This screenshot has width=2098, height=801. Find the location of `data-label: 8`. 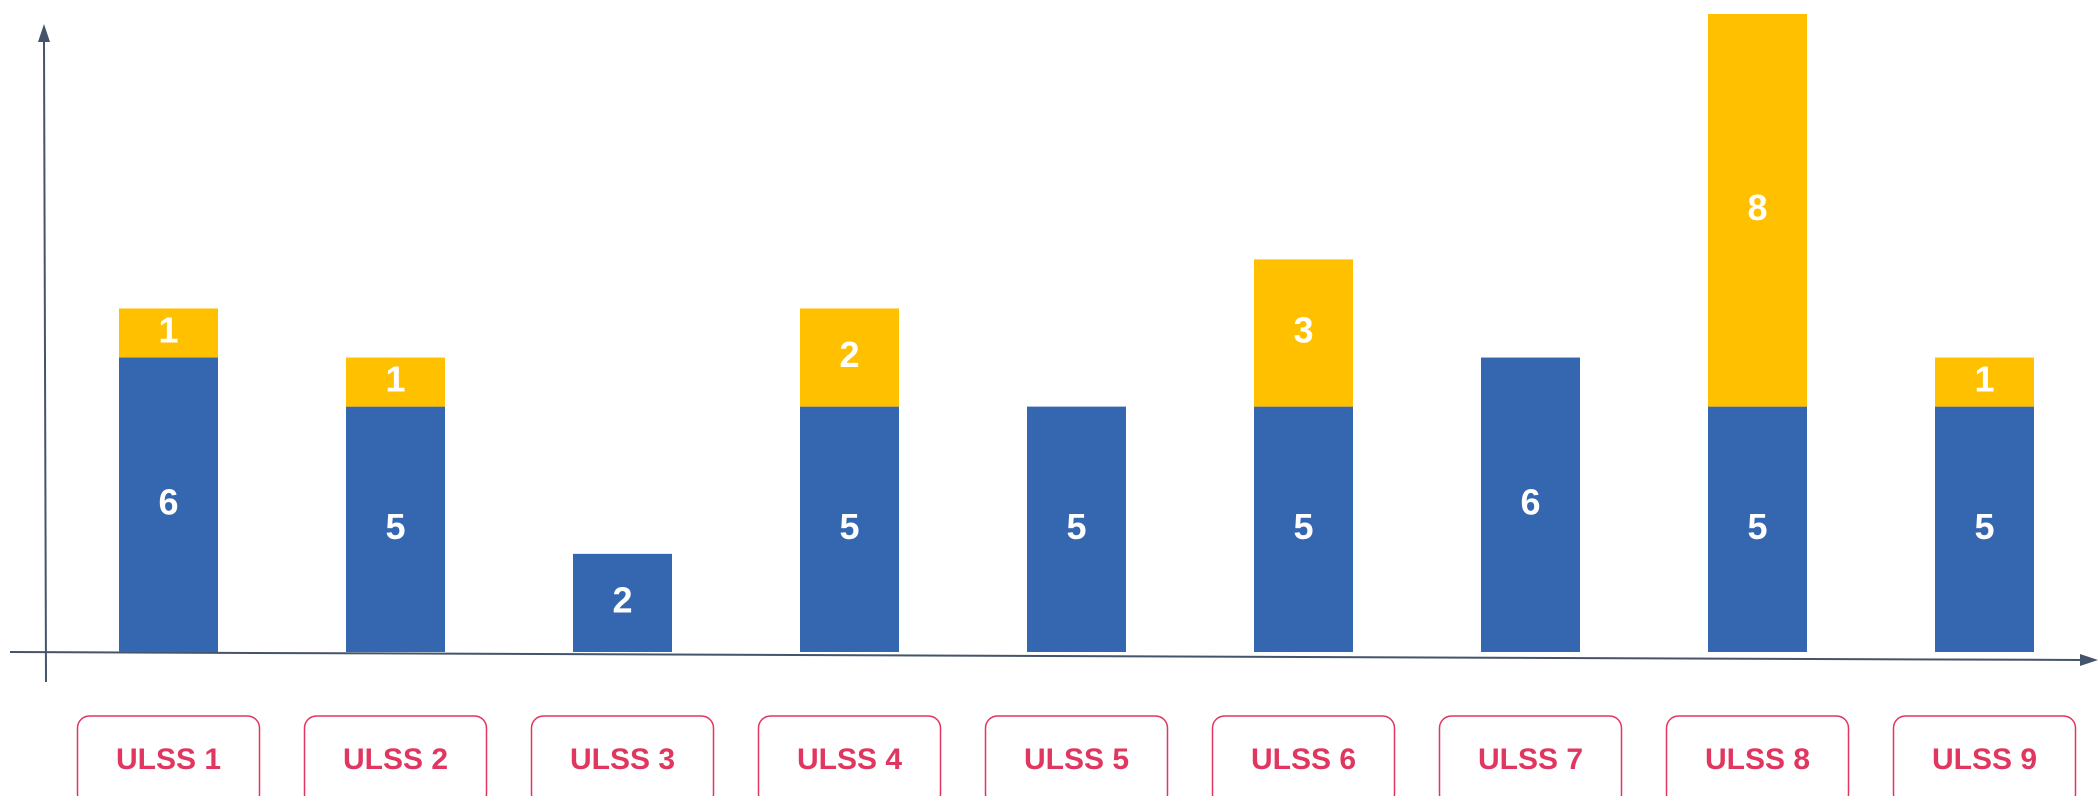

data-label: 8 is located at coordinates (1757, 207).